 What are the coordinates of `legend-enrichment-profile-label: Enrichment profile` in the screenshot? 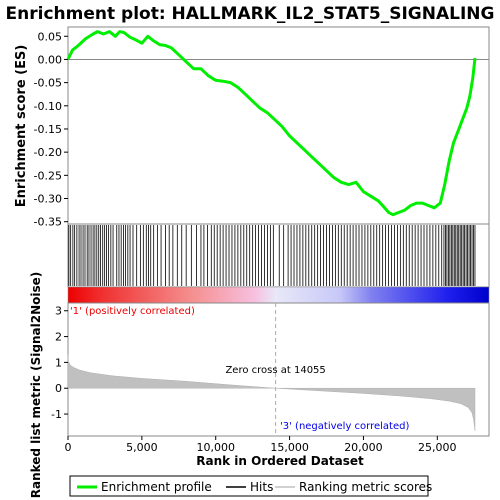 It's located at (156, 487).